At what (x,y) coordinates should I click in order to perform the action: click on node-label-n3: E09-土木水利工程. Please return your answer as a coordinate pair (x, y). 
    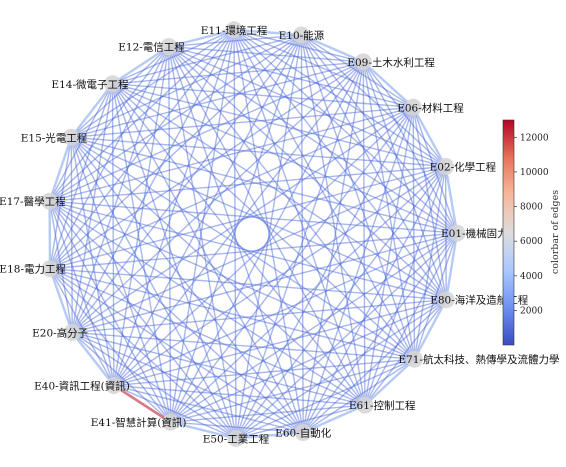
    Looking at the image, I should click on (391, 62).